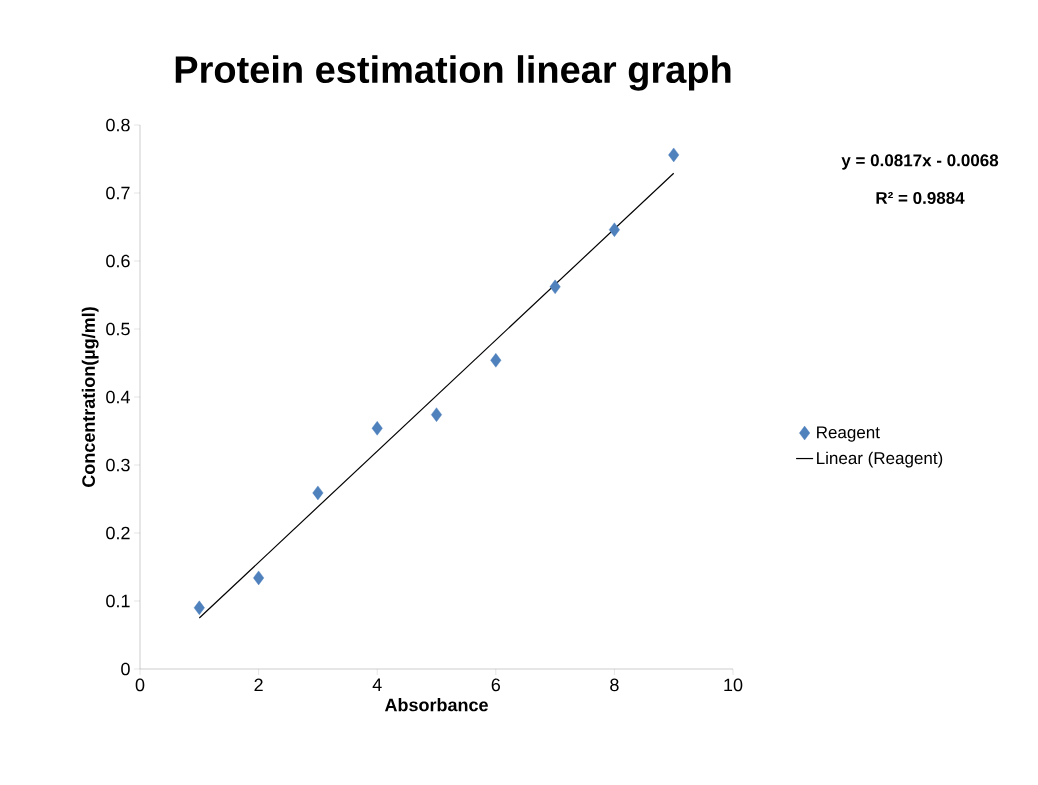 This screenshot has width=1038, height=785. What do you see at coordinates (453, 73) in the screenshot?
I see `chart-title: Protein estimation linear graph` at bounding box center [453, 73].